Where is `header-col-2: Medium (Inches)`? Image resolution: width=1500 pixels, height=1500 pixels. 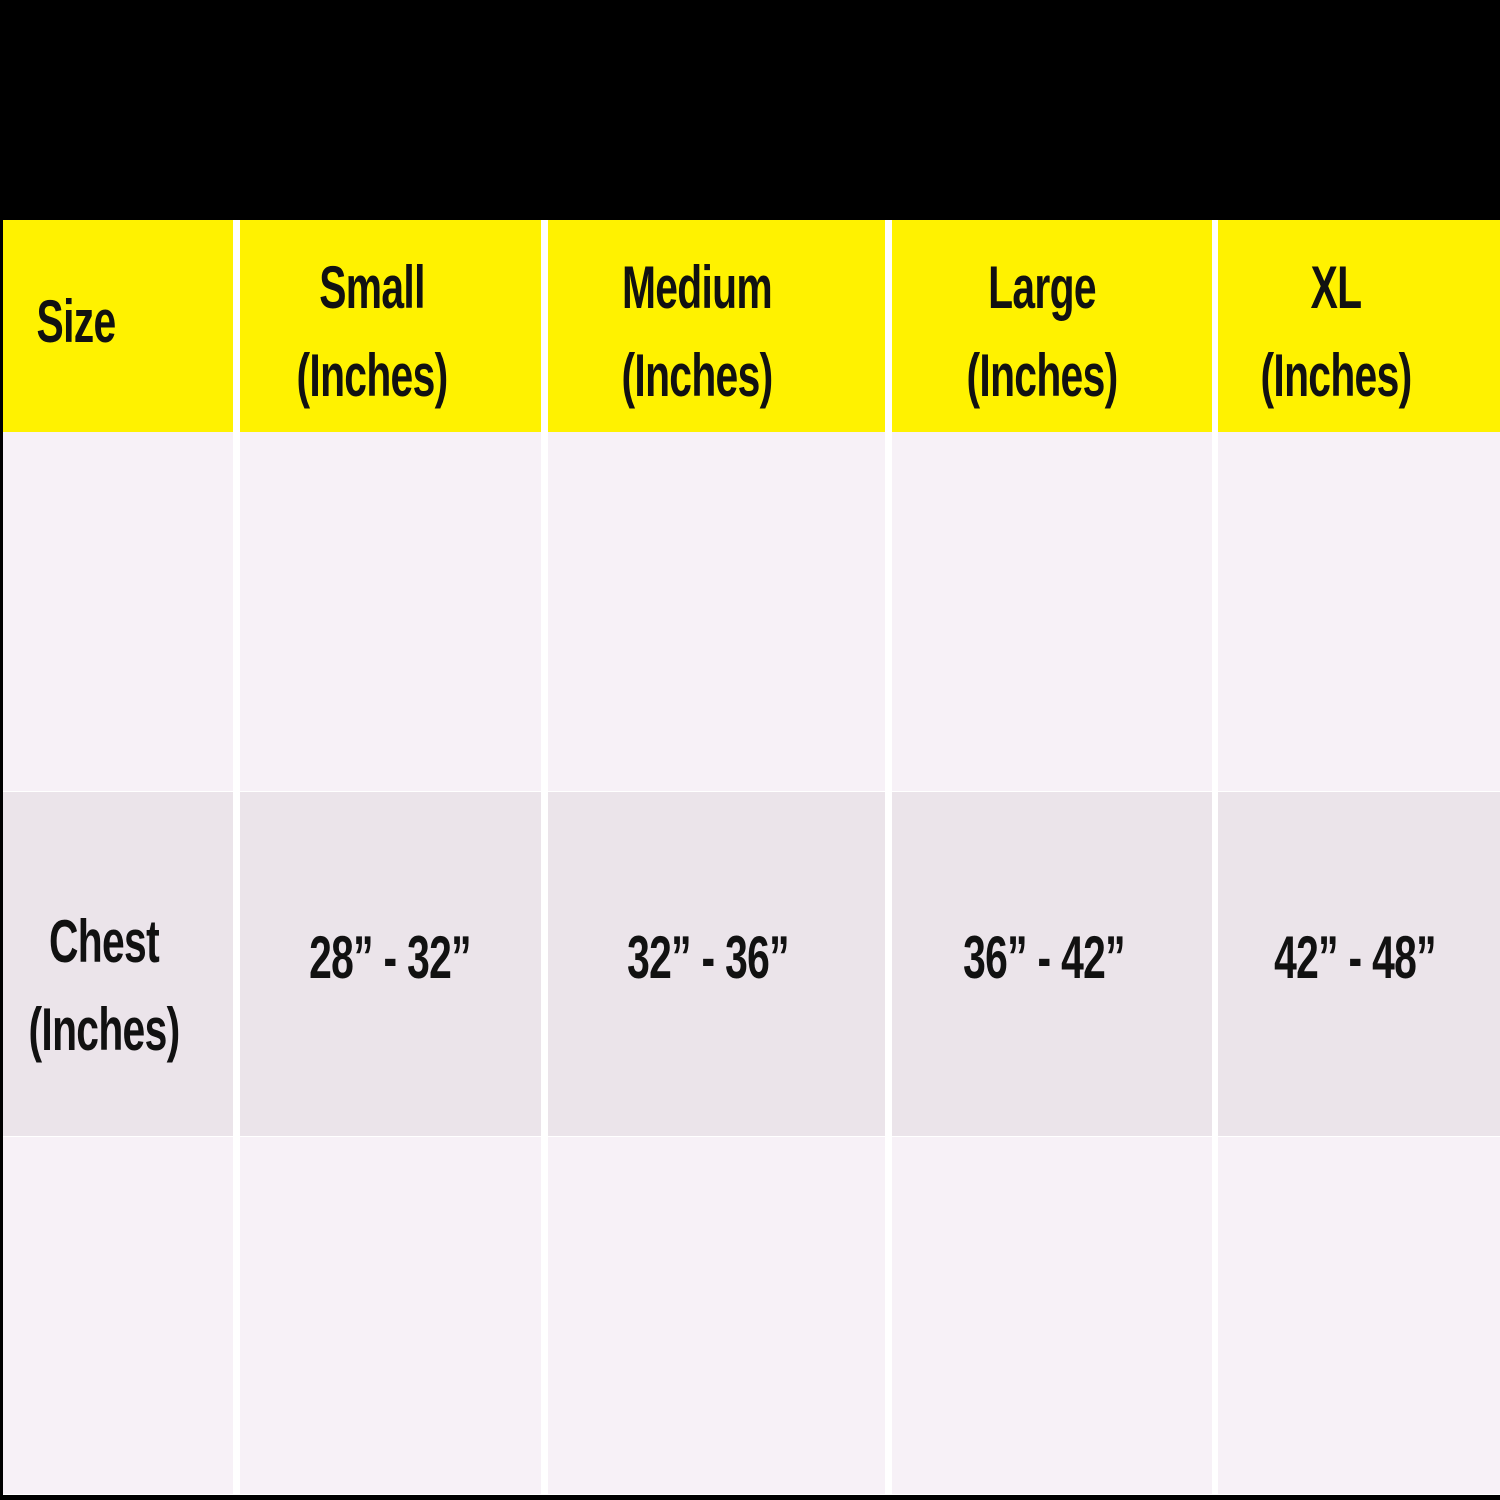 header-col-2: Medium (Inches) is located at coordinates (697, 332).